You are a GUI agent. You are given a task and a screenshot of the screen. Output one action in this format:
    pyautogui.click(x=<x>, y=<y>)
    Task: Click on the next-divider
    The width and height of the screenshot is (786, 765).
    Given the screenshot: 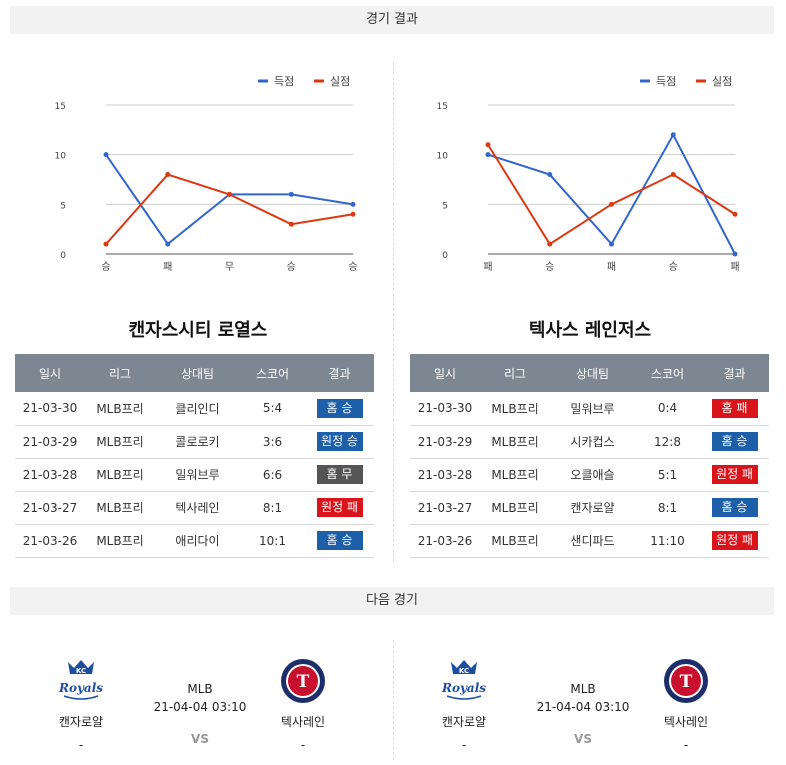 What is the action you would take?
    pyautogui.click(x=393, y=700)
    